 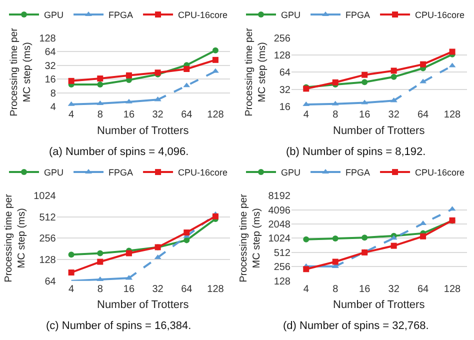 What do you see at coordinates (279, 210) in the screenshot?
I see `y-tick-label: 4096` at bounding box center [279, 210].